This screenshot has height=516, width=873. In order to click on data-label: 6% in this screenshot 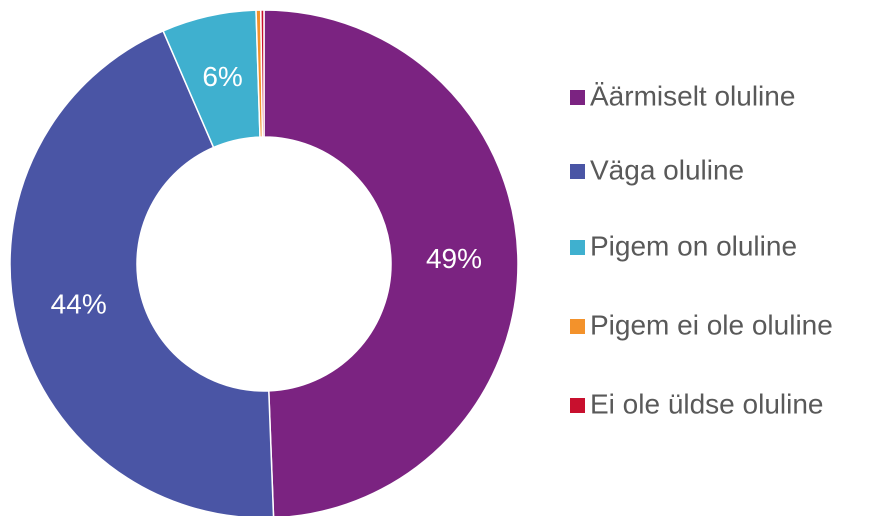, I will do `click(222, 76)`.